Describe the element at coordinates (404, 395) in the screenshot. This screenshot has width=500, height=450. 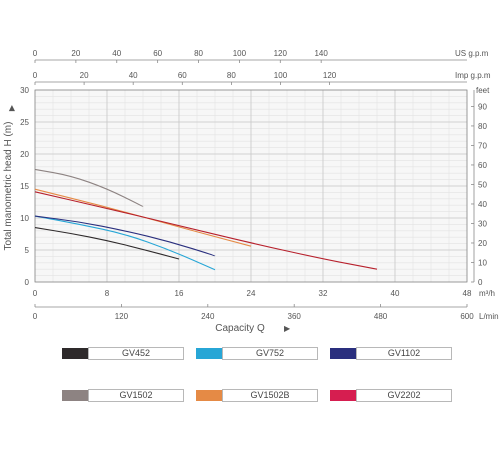
I see `legend-label: GV2202` at that location.